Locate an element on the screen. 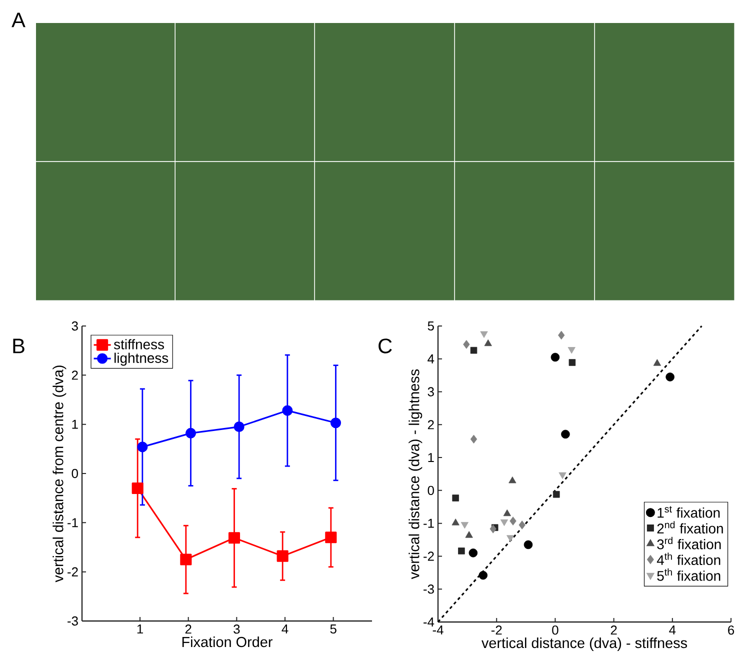 Image resolution: width=737 pixels, height=668 pixels. legend-label: lightness is located at coordinates (141, 359).